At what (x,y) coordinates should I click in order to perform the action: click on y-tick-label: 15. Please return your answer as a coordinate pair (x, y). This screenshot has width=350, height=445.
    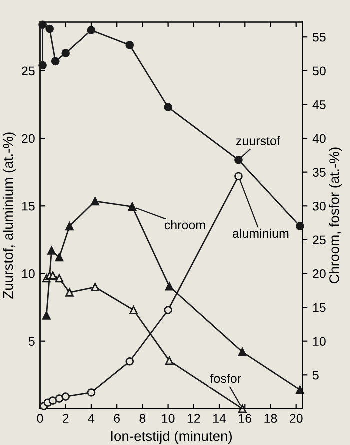
    Looking at the image, I should click on (28, 206).